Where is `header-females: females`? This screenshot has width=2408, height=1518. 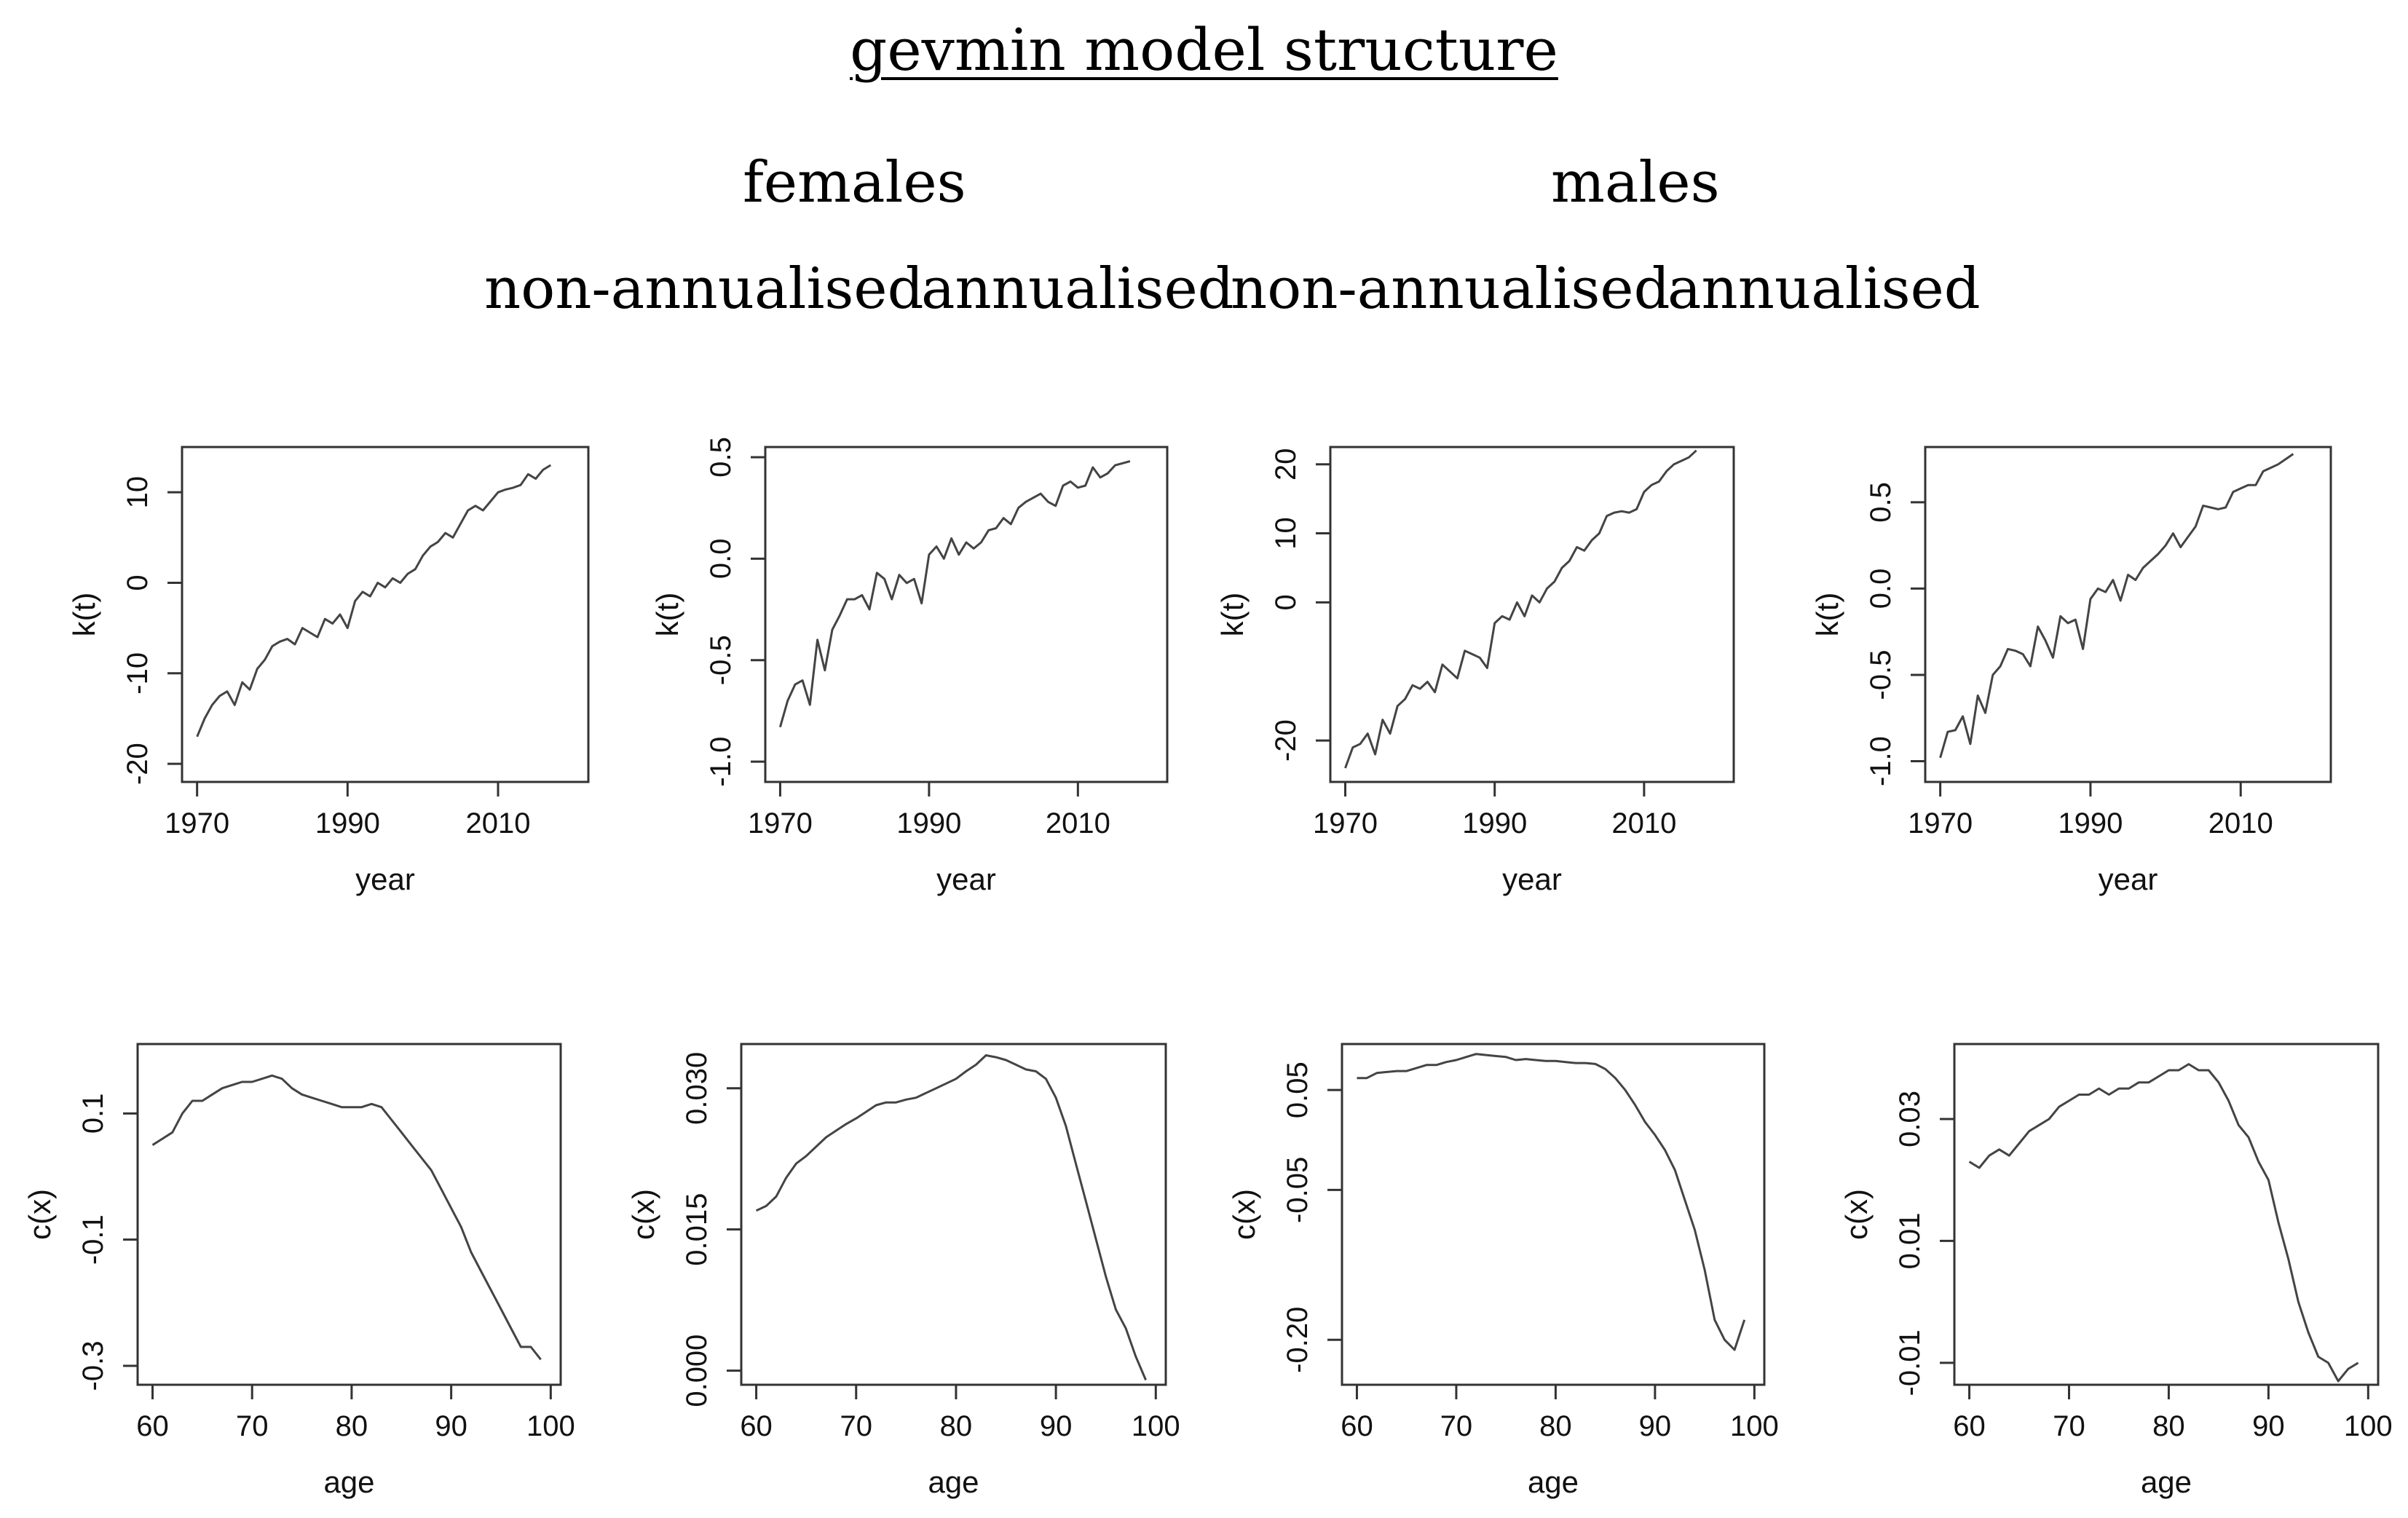 header-females: females is located at coordinates (855, 183).